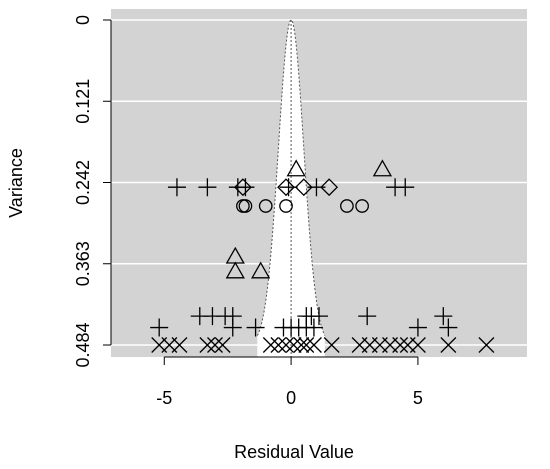 The image size is (550, 469). I want to click on y-tick-label: 0, so click(83, 20).